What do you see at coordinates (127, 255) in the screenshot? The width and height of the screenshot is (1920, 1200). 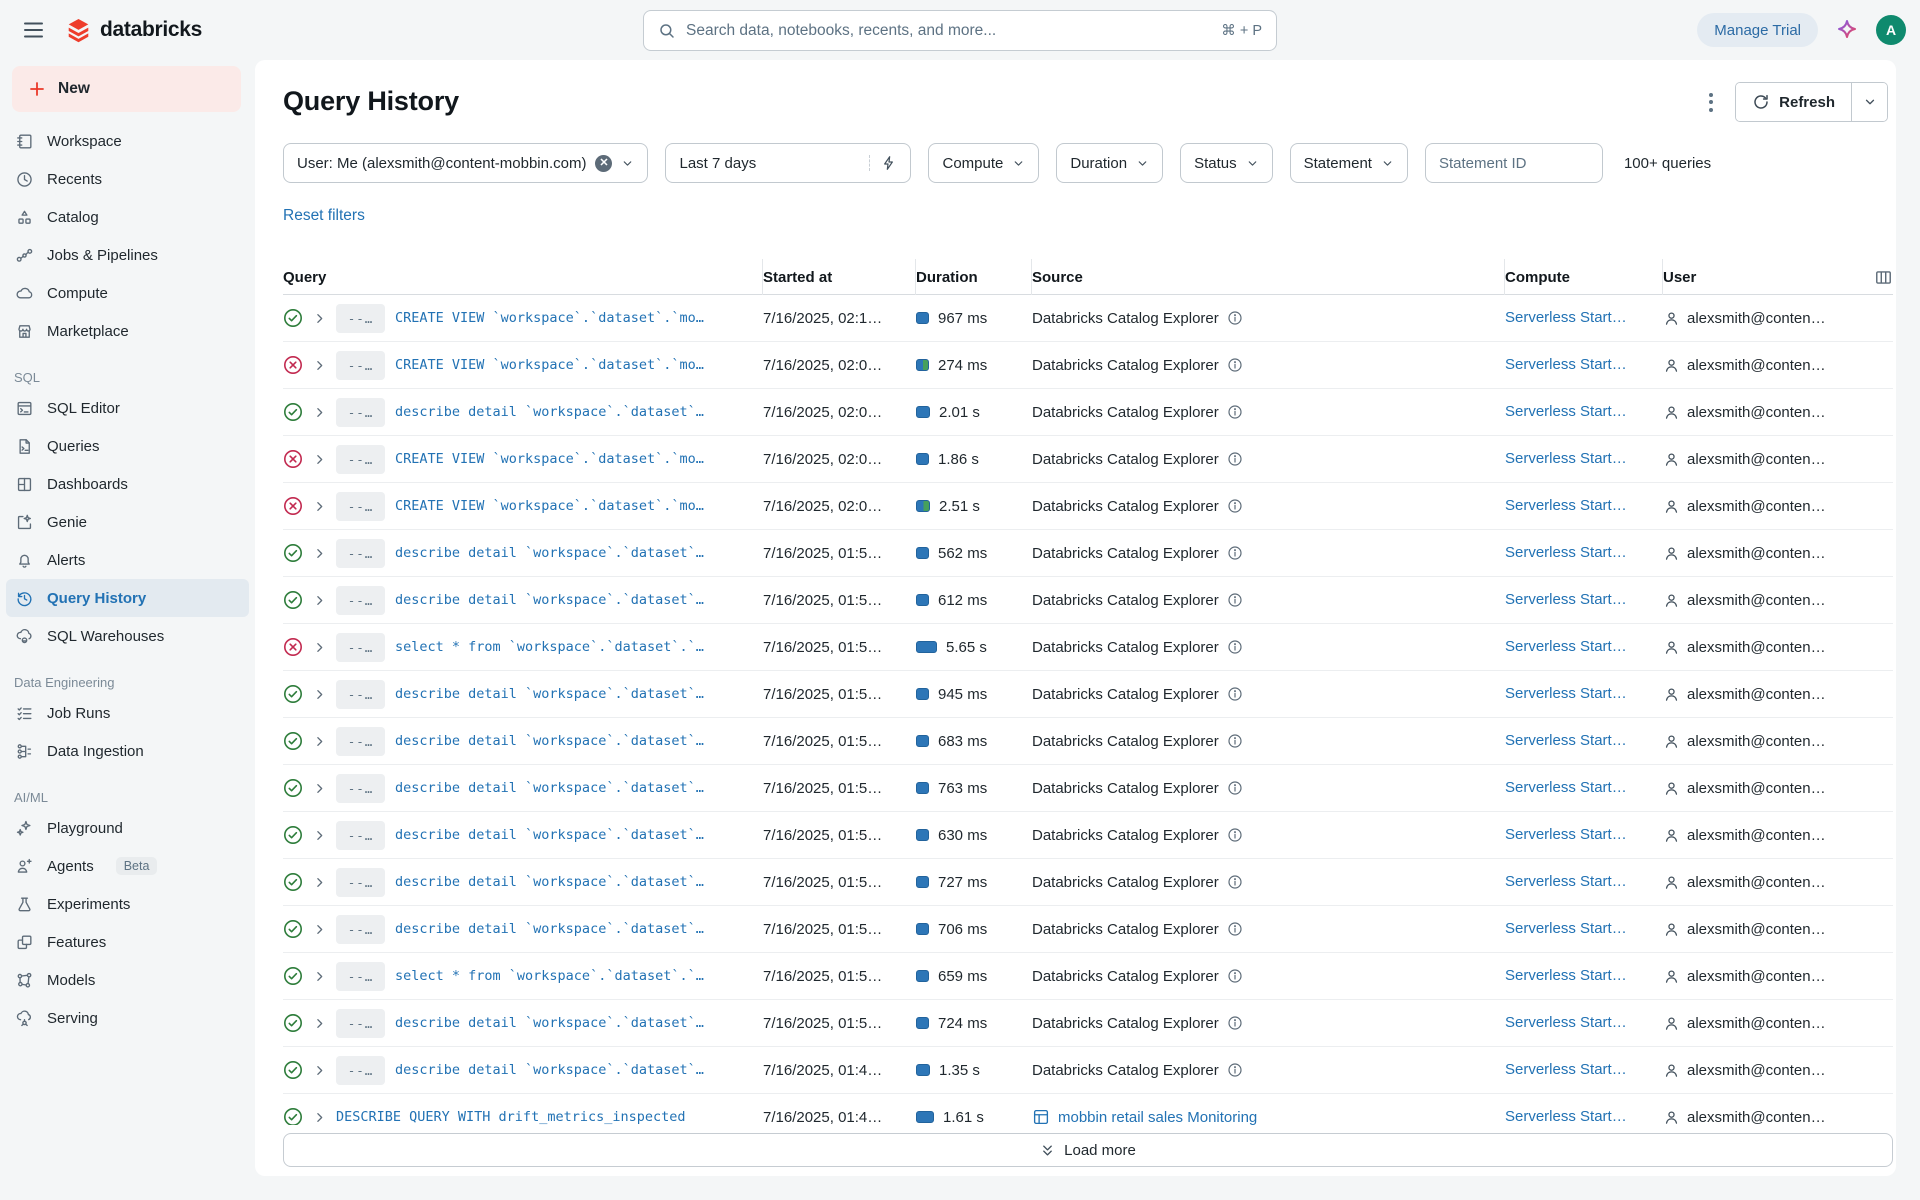 I see `sidebar-item-jobs-pipelines: Jobs & Pipelines` at bounding box center [127, 255].